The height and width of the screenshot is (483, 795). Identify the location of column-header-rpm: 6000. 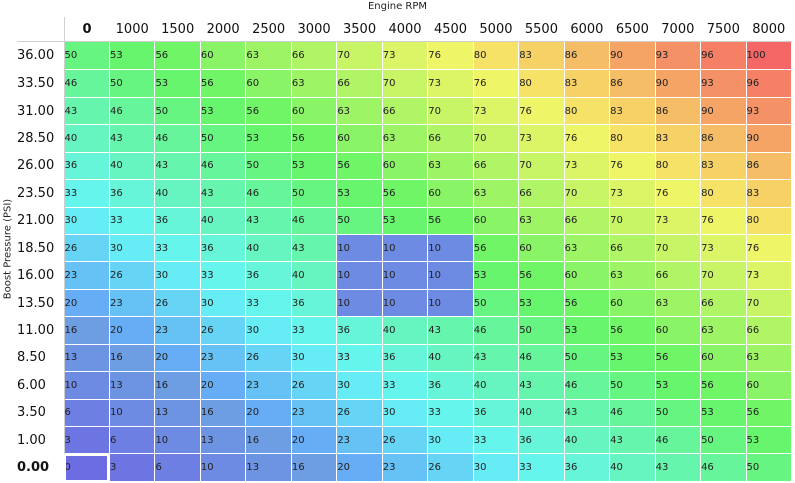
(587, 29).